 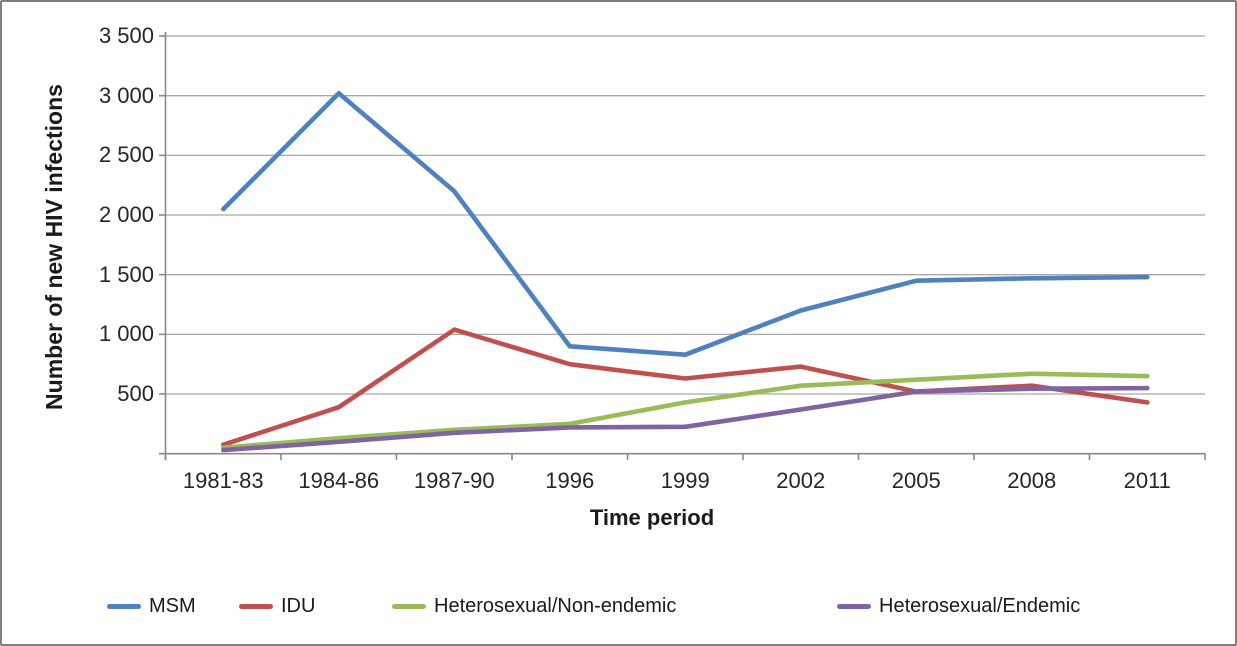 What do you see at coordinates (54, 247) in the screenshot?
I see `y-axis-title: Number of new HIV infections` at bounding box center [54, 247].